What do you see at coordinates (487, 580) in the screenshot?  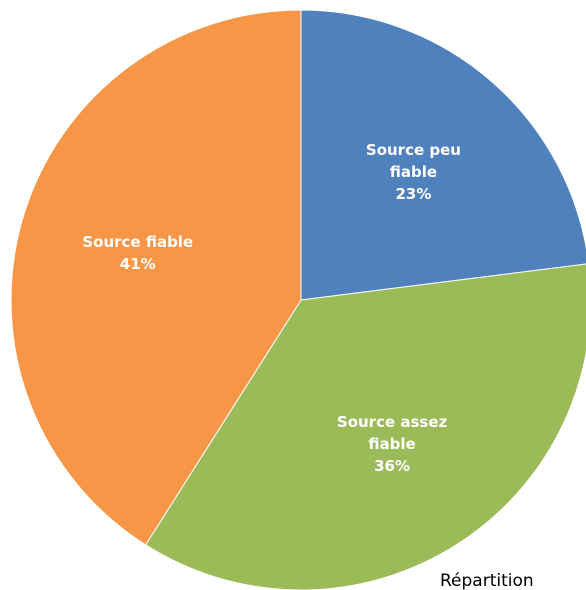 I see `chart-title: Répartition` at bounding box center [487, 580].